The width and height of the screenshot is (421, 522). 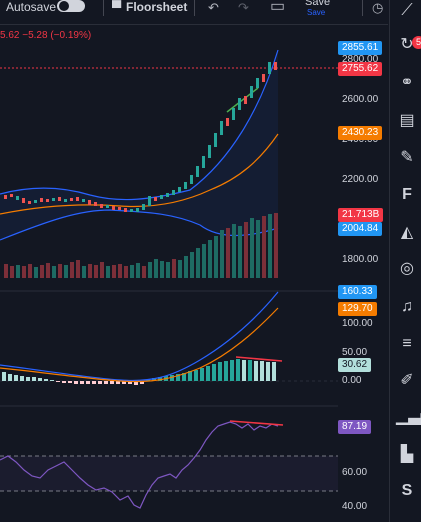 I want to click on clock-icon: ◷, so click(x=378, y=7).